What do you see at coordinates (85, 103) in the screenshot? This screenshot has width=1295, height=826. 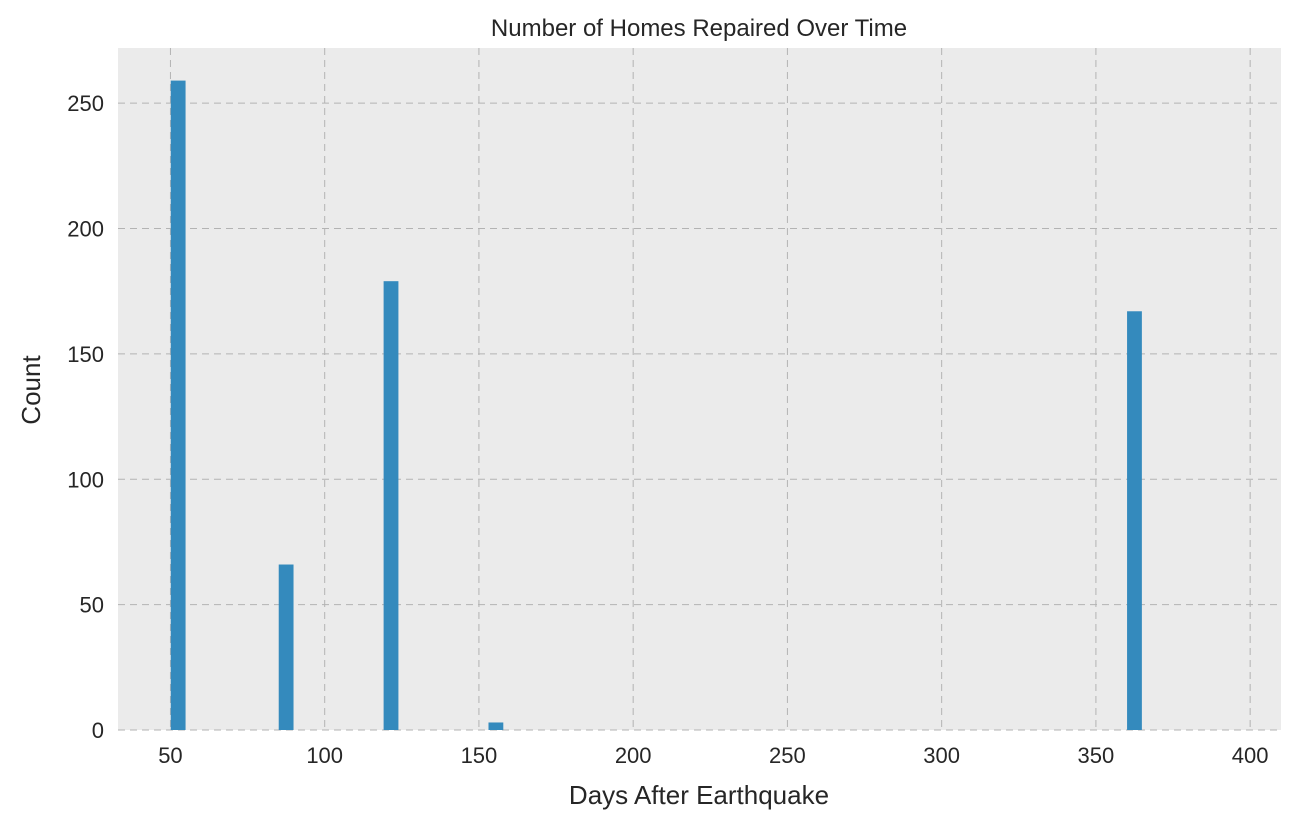 I see `y-tick-label: 250` at bounding box center [85, 103].